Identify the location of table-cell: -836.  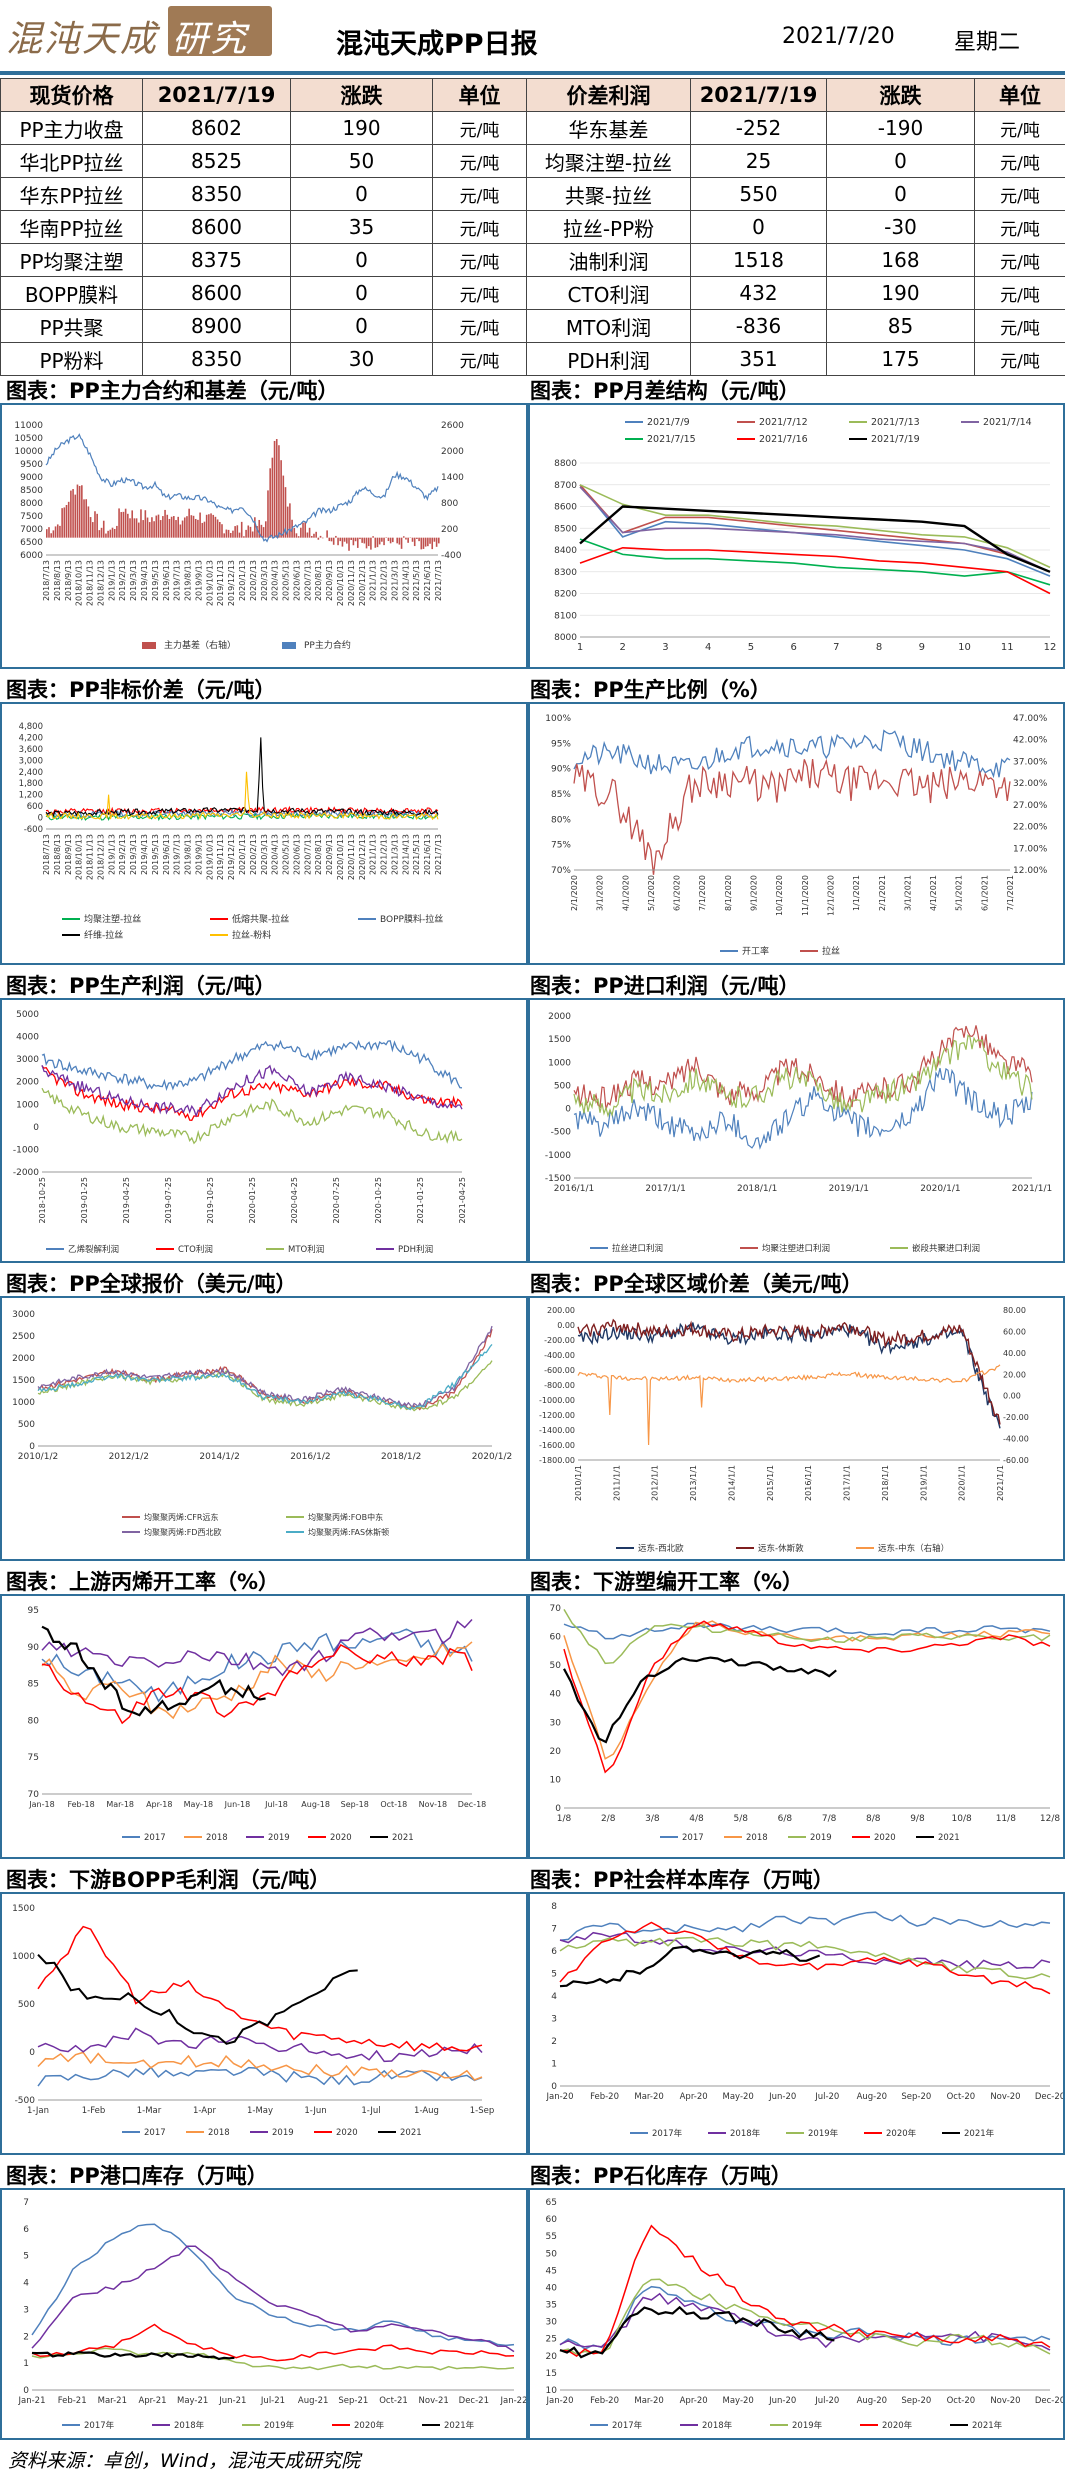
(758, 326).